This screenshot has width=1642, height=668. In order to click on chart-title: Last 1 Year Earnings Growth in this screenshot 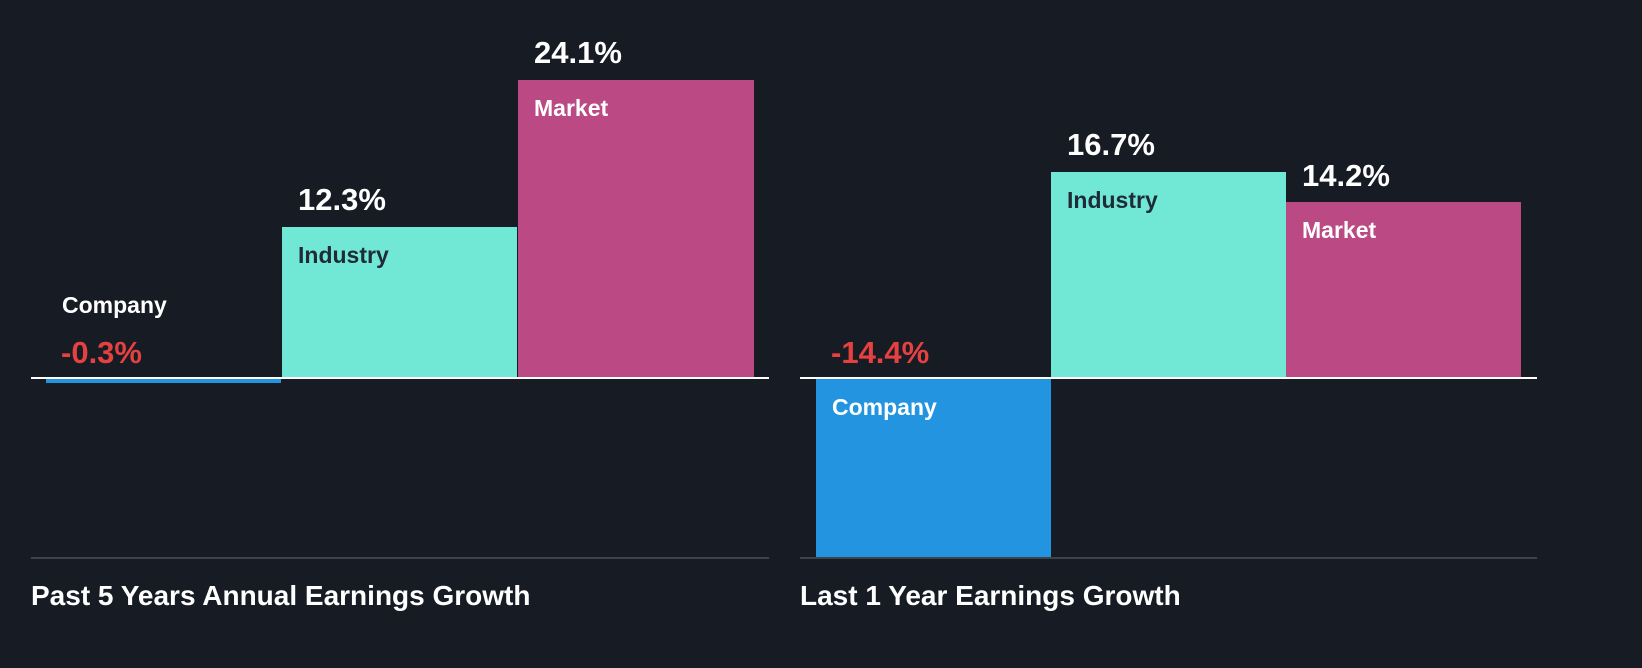, I will do `click(990, 595)`.